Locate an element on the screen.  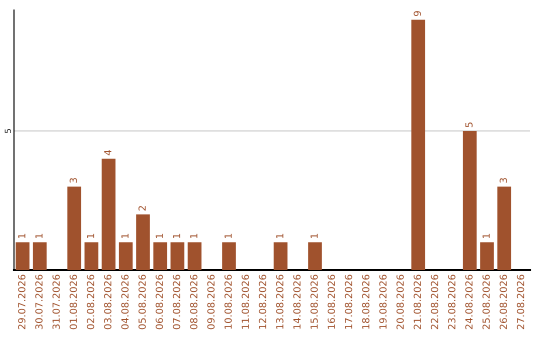
x-tick-label: 18.08.2026 is located at coordinates (366, 301).